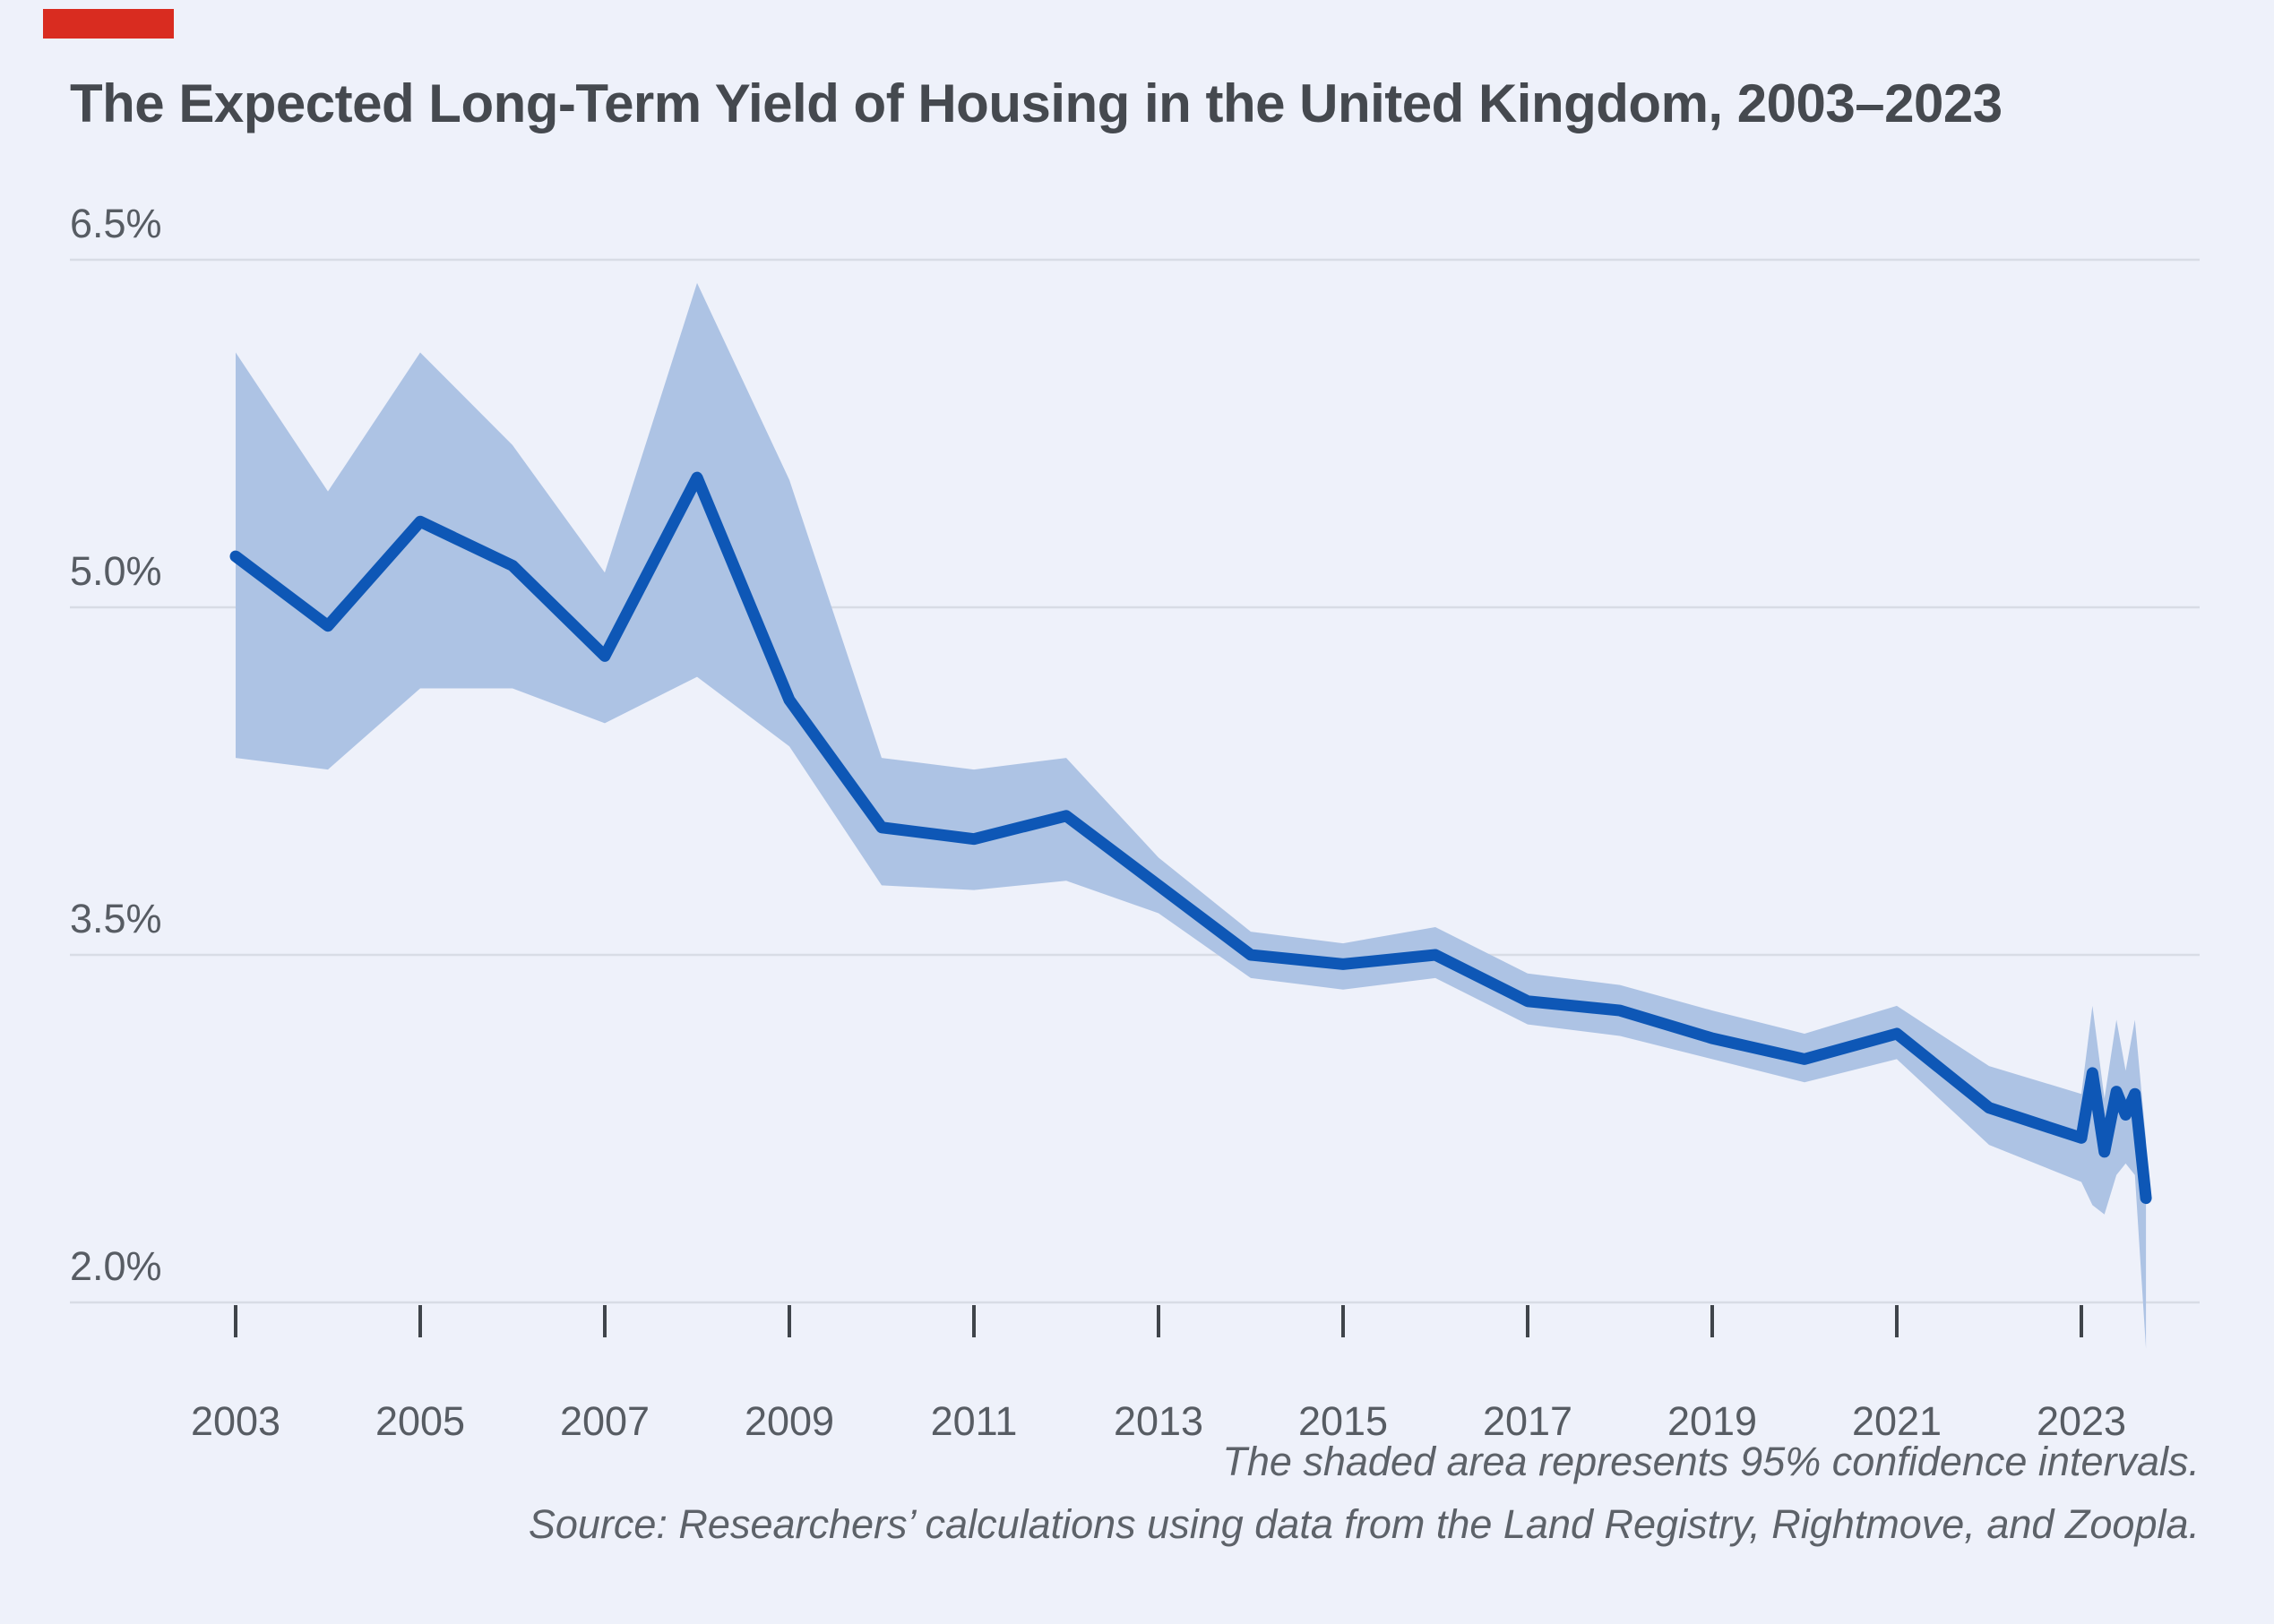 The width and height of the screenshot is (2274, 1624). What do you see at coordinates (116, 918) in the screenshot?
I see `y-axis-label-3.5%: 3.5%` at bounding box center [116, 918].